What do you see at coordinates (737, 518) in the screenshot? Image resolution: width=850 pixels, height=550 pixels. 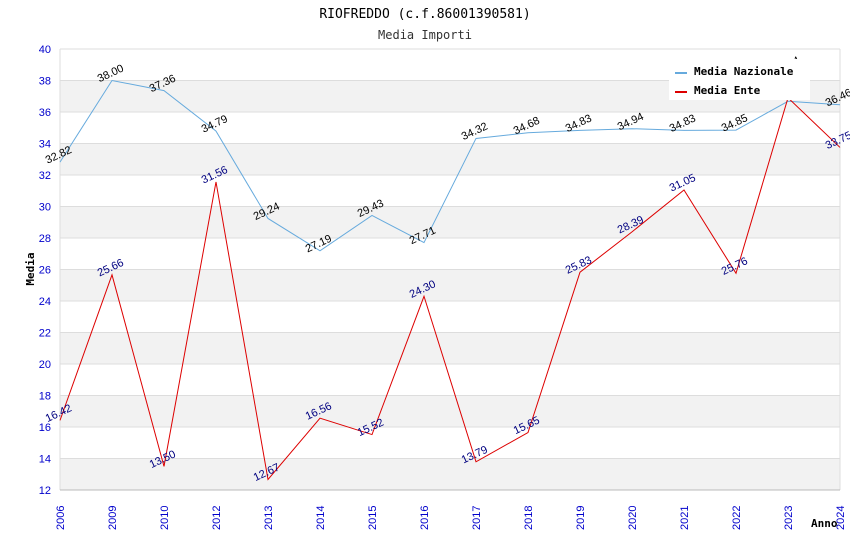 I see `x-tick-label: 2022` at bounding box center [737, 518].